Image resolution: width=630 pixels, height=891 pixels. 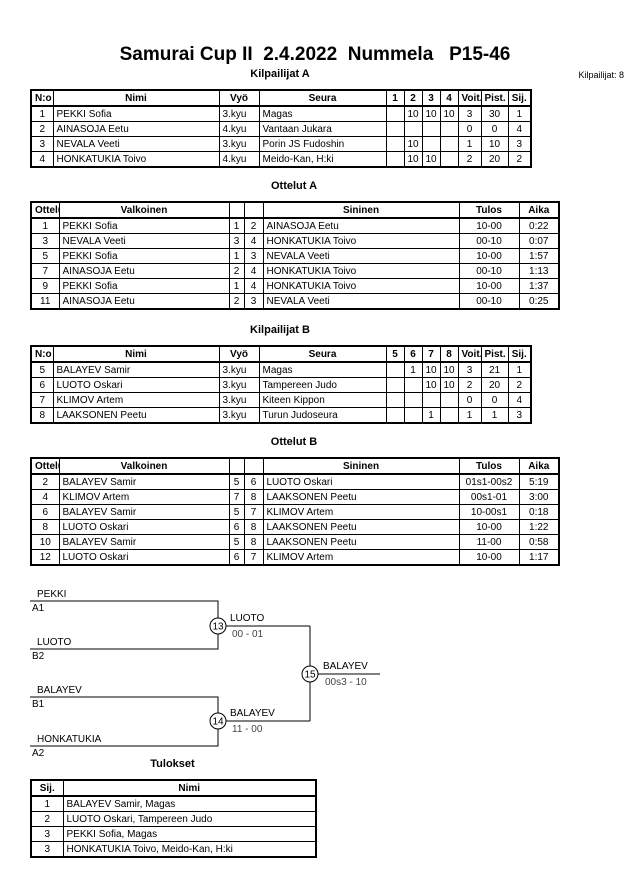 What do you see at coordinates (361, 481) in the screenshot?
I see `cell: LUOTO Oskari` at bounding box center [361, 481].